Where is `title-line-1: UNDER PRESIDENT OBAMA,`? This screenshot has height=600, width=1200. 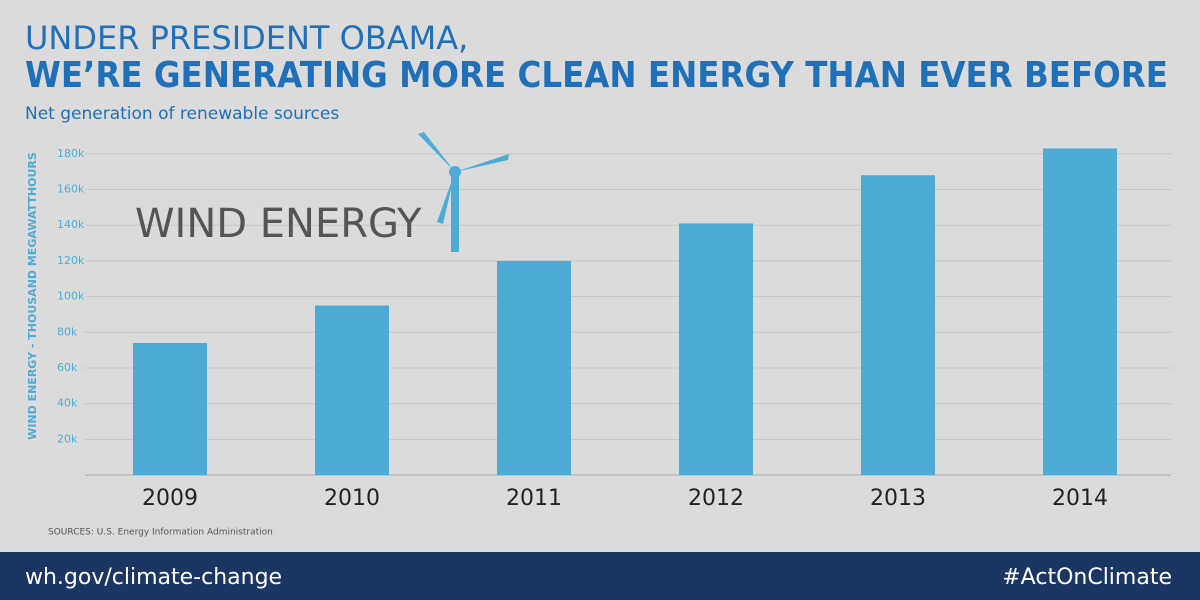
title-line-1: UNDER PRESIDENT OBAMA, is located at coordinates (246, 38).